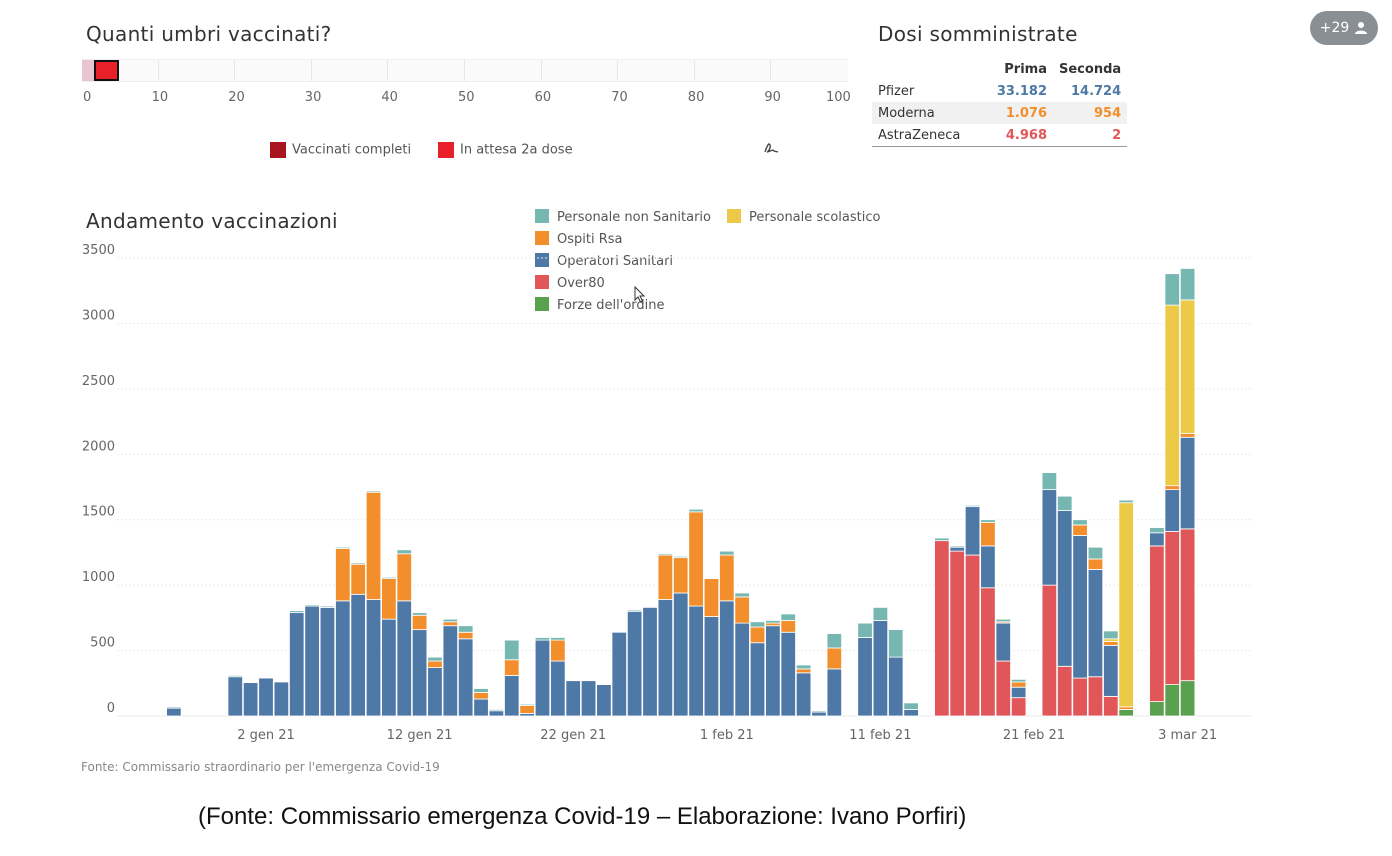 The image size is (1392, 856). What do you see at coordinates (803, 218) in the screenshot?
I see `legend-personale-scolastico: Personale scolastico` at bounding box center [803, 218].